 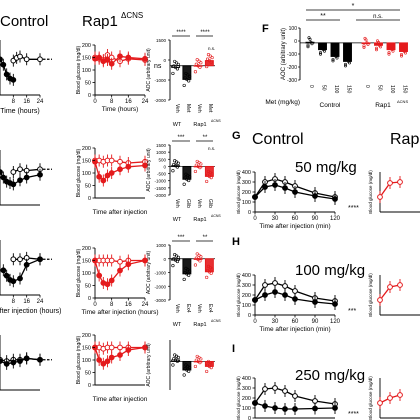 What do you see at coordinates (349, 89) in the screenshot?
I see `F-cat-label: 150` at bounding box center [349, 89].